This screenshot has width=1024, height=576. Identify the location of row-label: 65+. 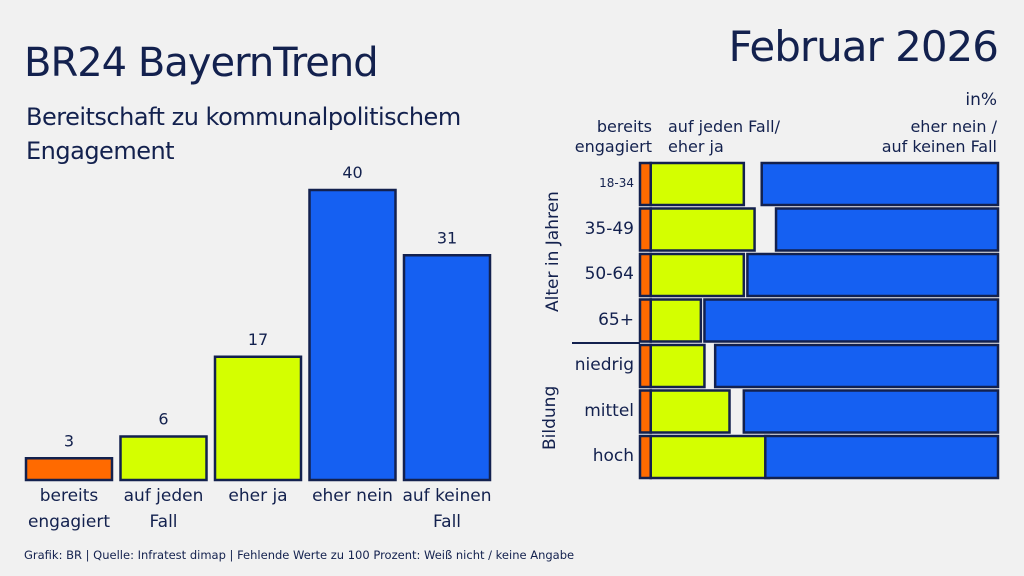
(616, 319).